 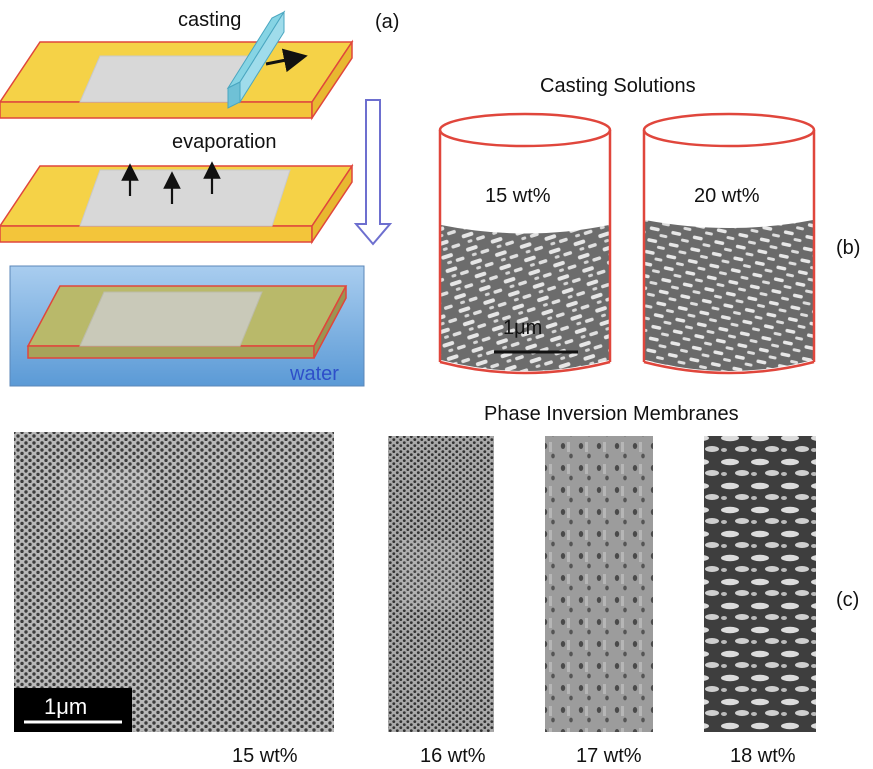 What do you see at coordinates (387, 22) in the screenshot?
I see `panel-a-label: (a)` at bounding box center [387, 22].